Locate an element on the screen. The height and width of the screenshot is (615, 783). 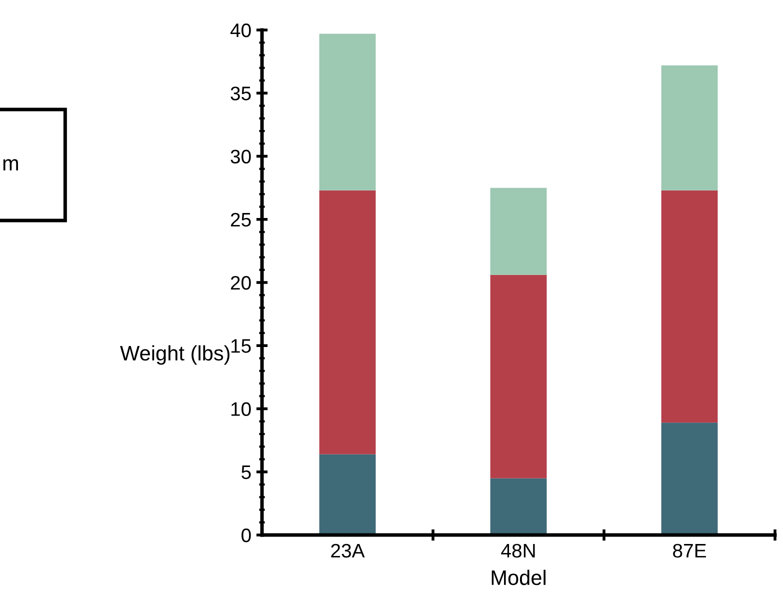
x-tick-label: 87E is located at coordinates (689, 551).